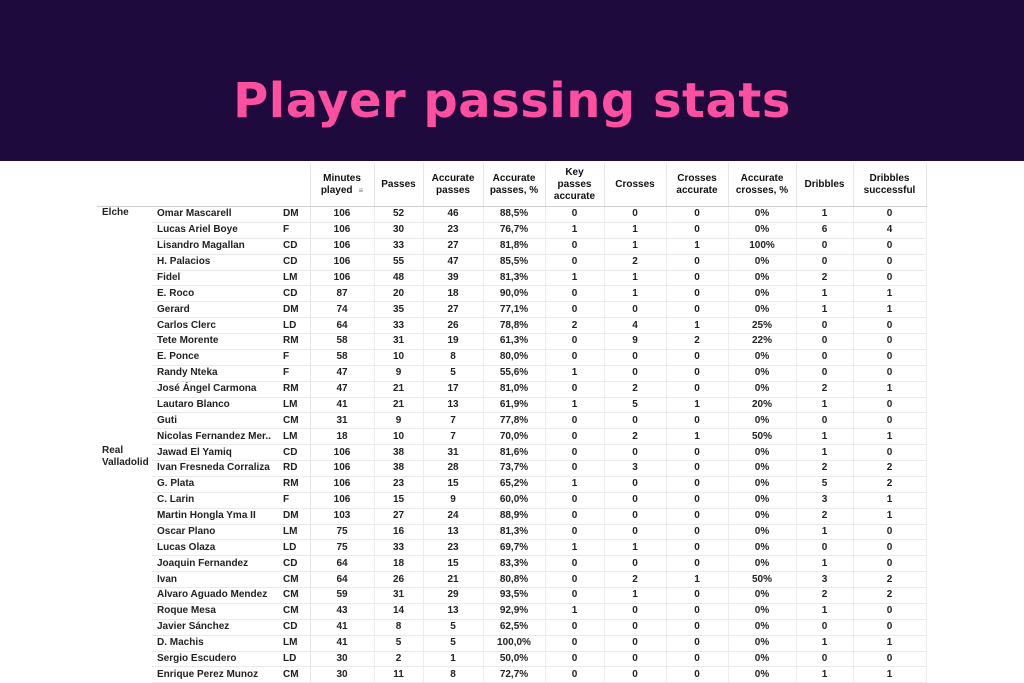 This screenshot has width=1024, height=683. Describe the element at coordinates (216, 484) in the screenshot. I see `player-name: G. Plata` at that location.